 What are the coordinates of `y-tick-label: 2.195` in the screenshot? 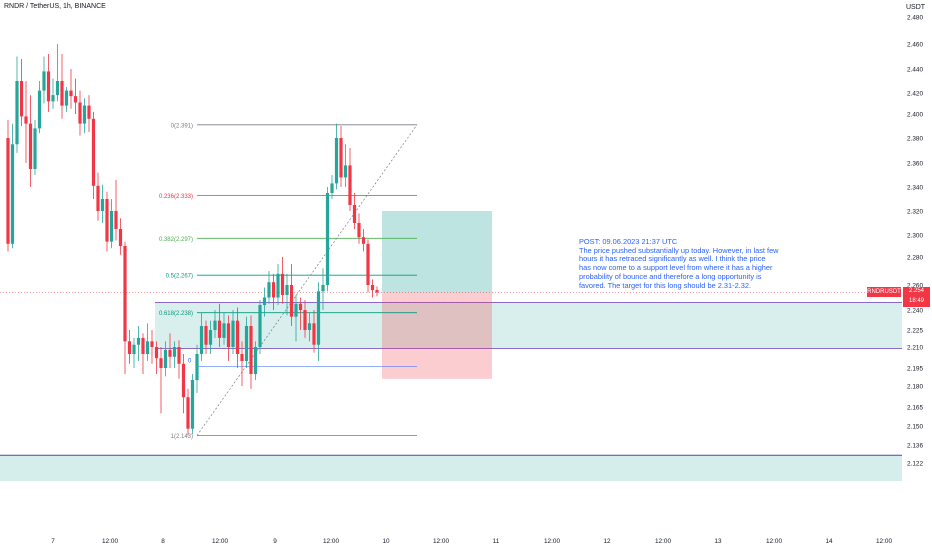 It's located at (915, 369).